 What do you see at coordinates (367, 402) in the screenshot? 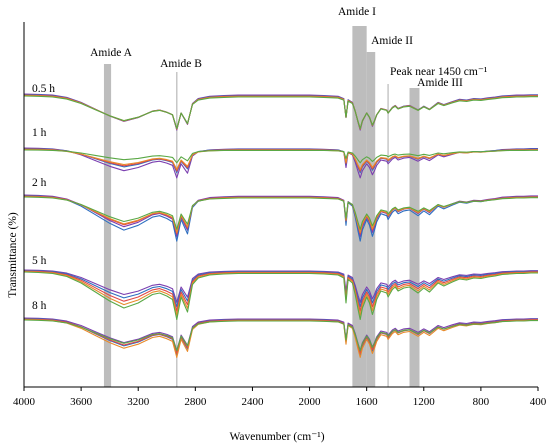
I see `x-tick-label-6: 1600` at bounding box center [367, 402].